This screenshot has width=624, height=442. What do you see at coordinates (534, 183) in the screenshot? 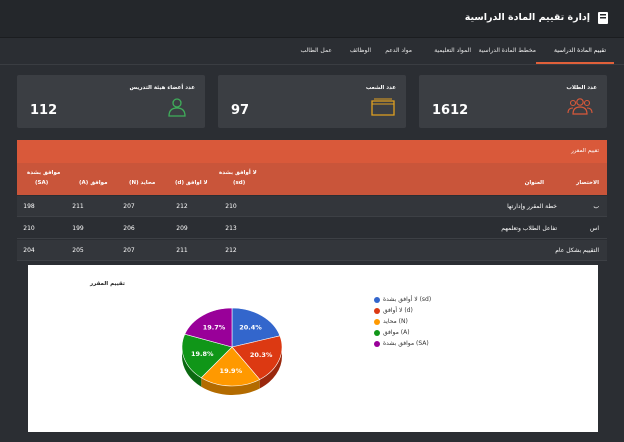
I see `col-title: العنوان` at bounding box center [534, 183].